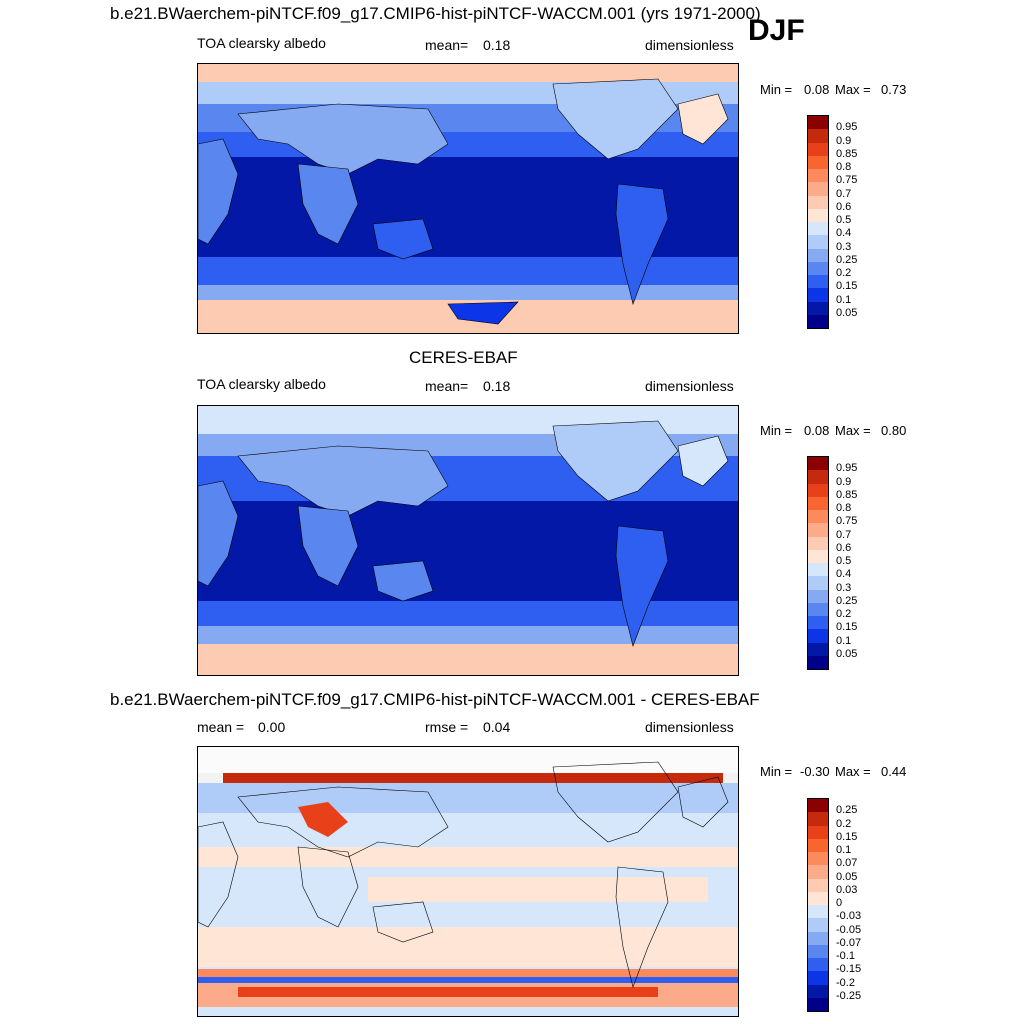  Describe the element at coordinates (847, 312) in the screenshot. I see `colorbar-label: 0.05` at that location.